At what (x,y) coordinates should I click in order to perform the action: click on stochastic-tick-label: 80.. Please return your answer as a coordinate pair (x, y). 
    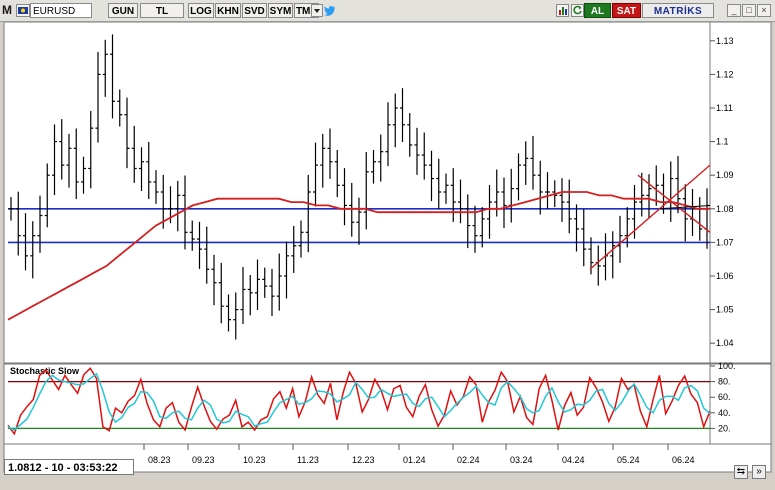
    Looking at the image, I should click on (724, 382).